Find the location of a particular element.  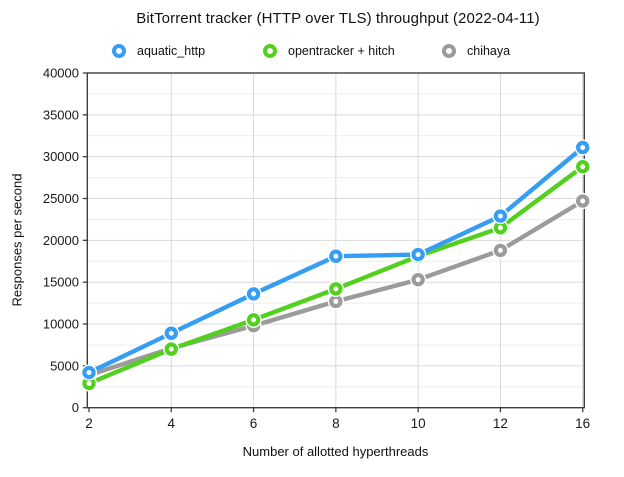

x-tick-label: 10 is located at coordinates (418, 423).